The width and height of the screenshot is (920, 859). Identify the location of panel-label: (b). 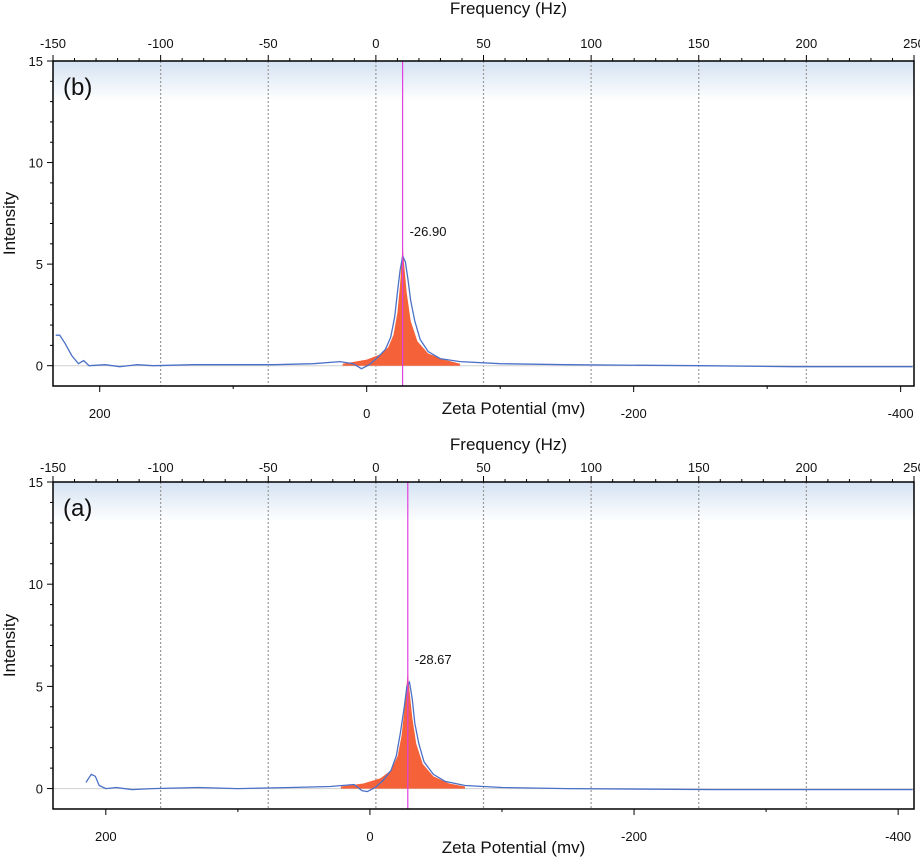
(77, 87).